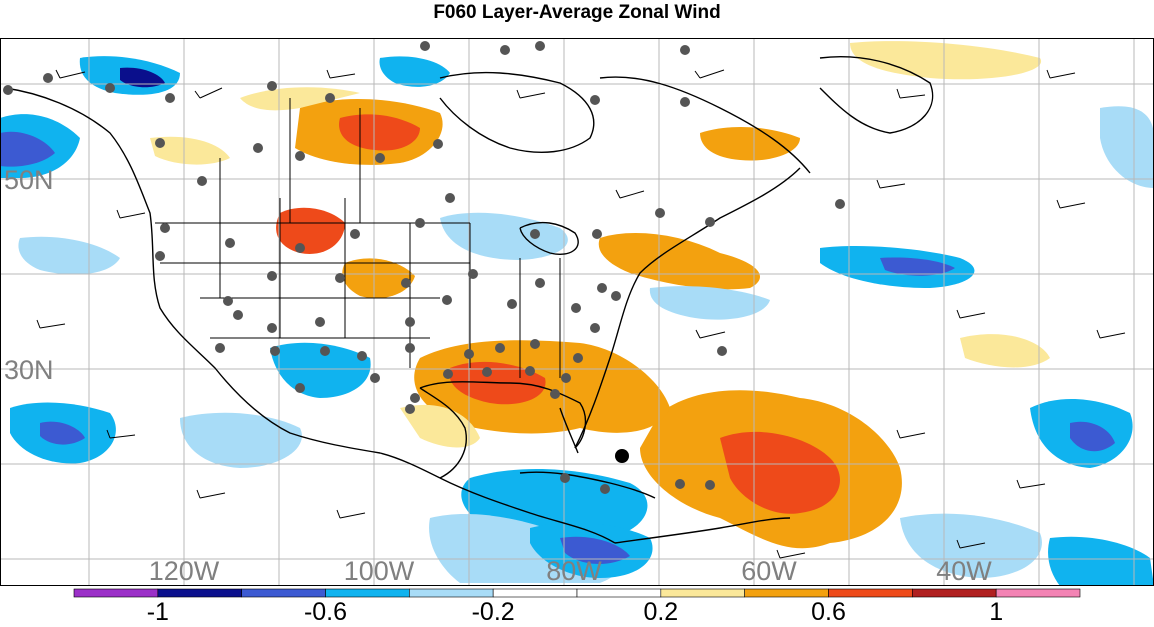  I want to click on highlighted-station-marker, so click(622, 456).